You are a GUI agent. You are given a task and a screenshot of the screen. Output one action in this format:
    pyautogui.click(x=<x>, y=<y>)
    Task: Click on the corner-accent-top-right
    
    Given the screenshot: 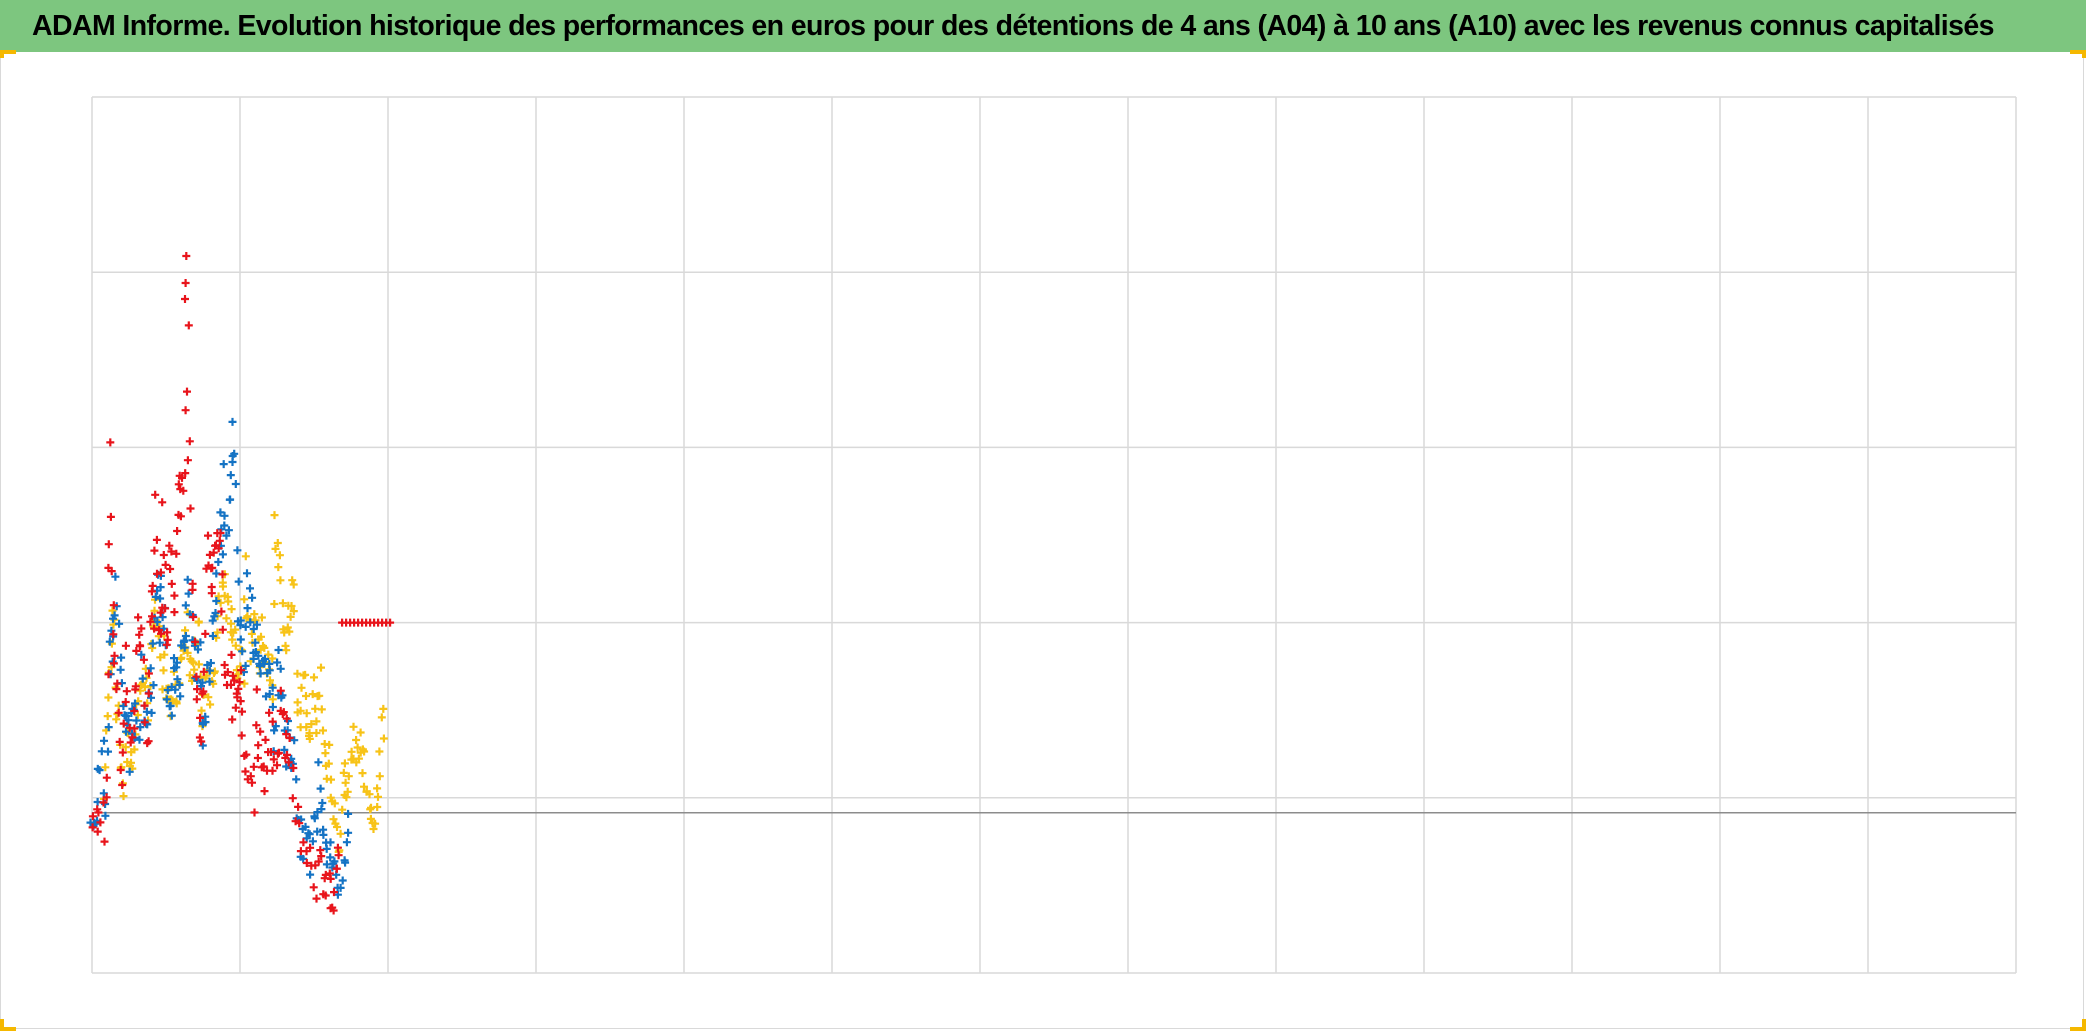 What is the action you would take?
    pyautogui.click(x=2078, y=52)
    